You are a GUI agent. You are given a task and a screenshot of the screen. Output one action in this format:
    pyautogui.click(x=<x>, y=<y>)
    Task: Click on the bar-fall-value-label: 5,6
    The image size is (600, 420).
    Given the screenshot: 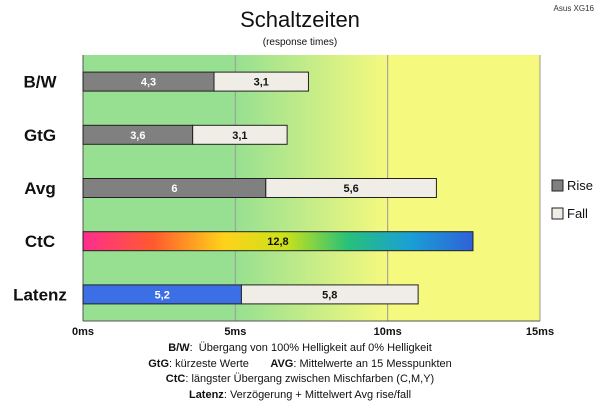 What is the action you would take?
    pyautogui.click(x=350, y=189)
    